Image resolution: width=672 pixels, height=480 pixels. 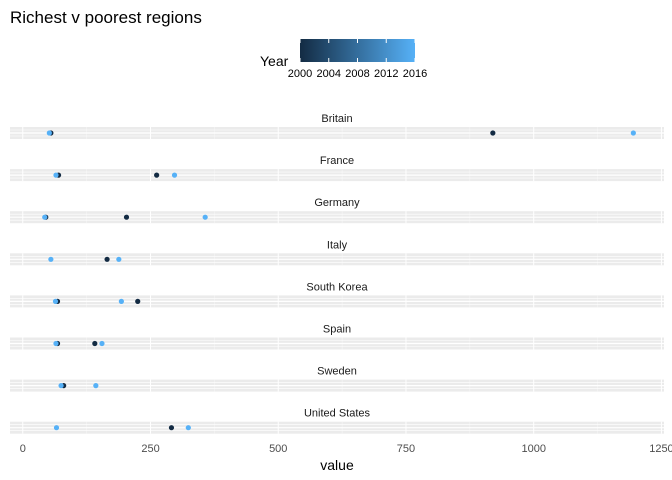 I want to click on legend-tick-label: 2012, so click(x=386, y=74).